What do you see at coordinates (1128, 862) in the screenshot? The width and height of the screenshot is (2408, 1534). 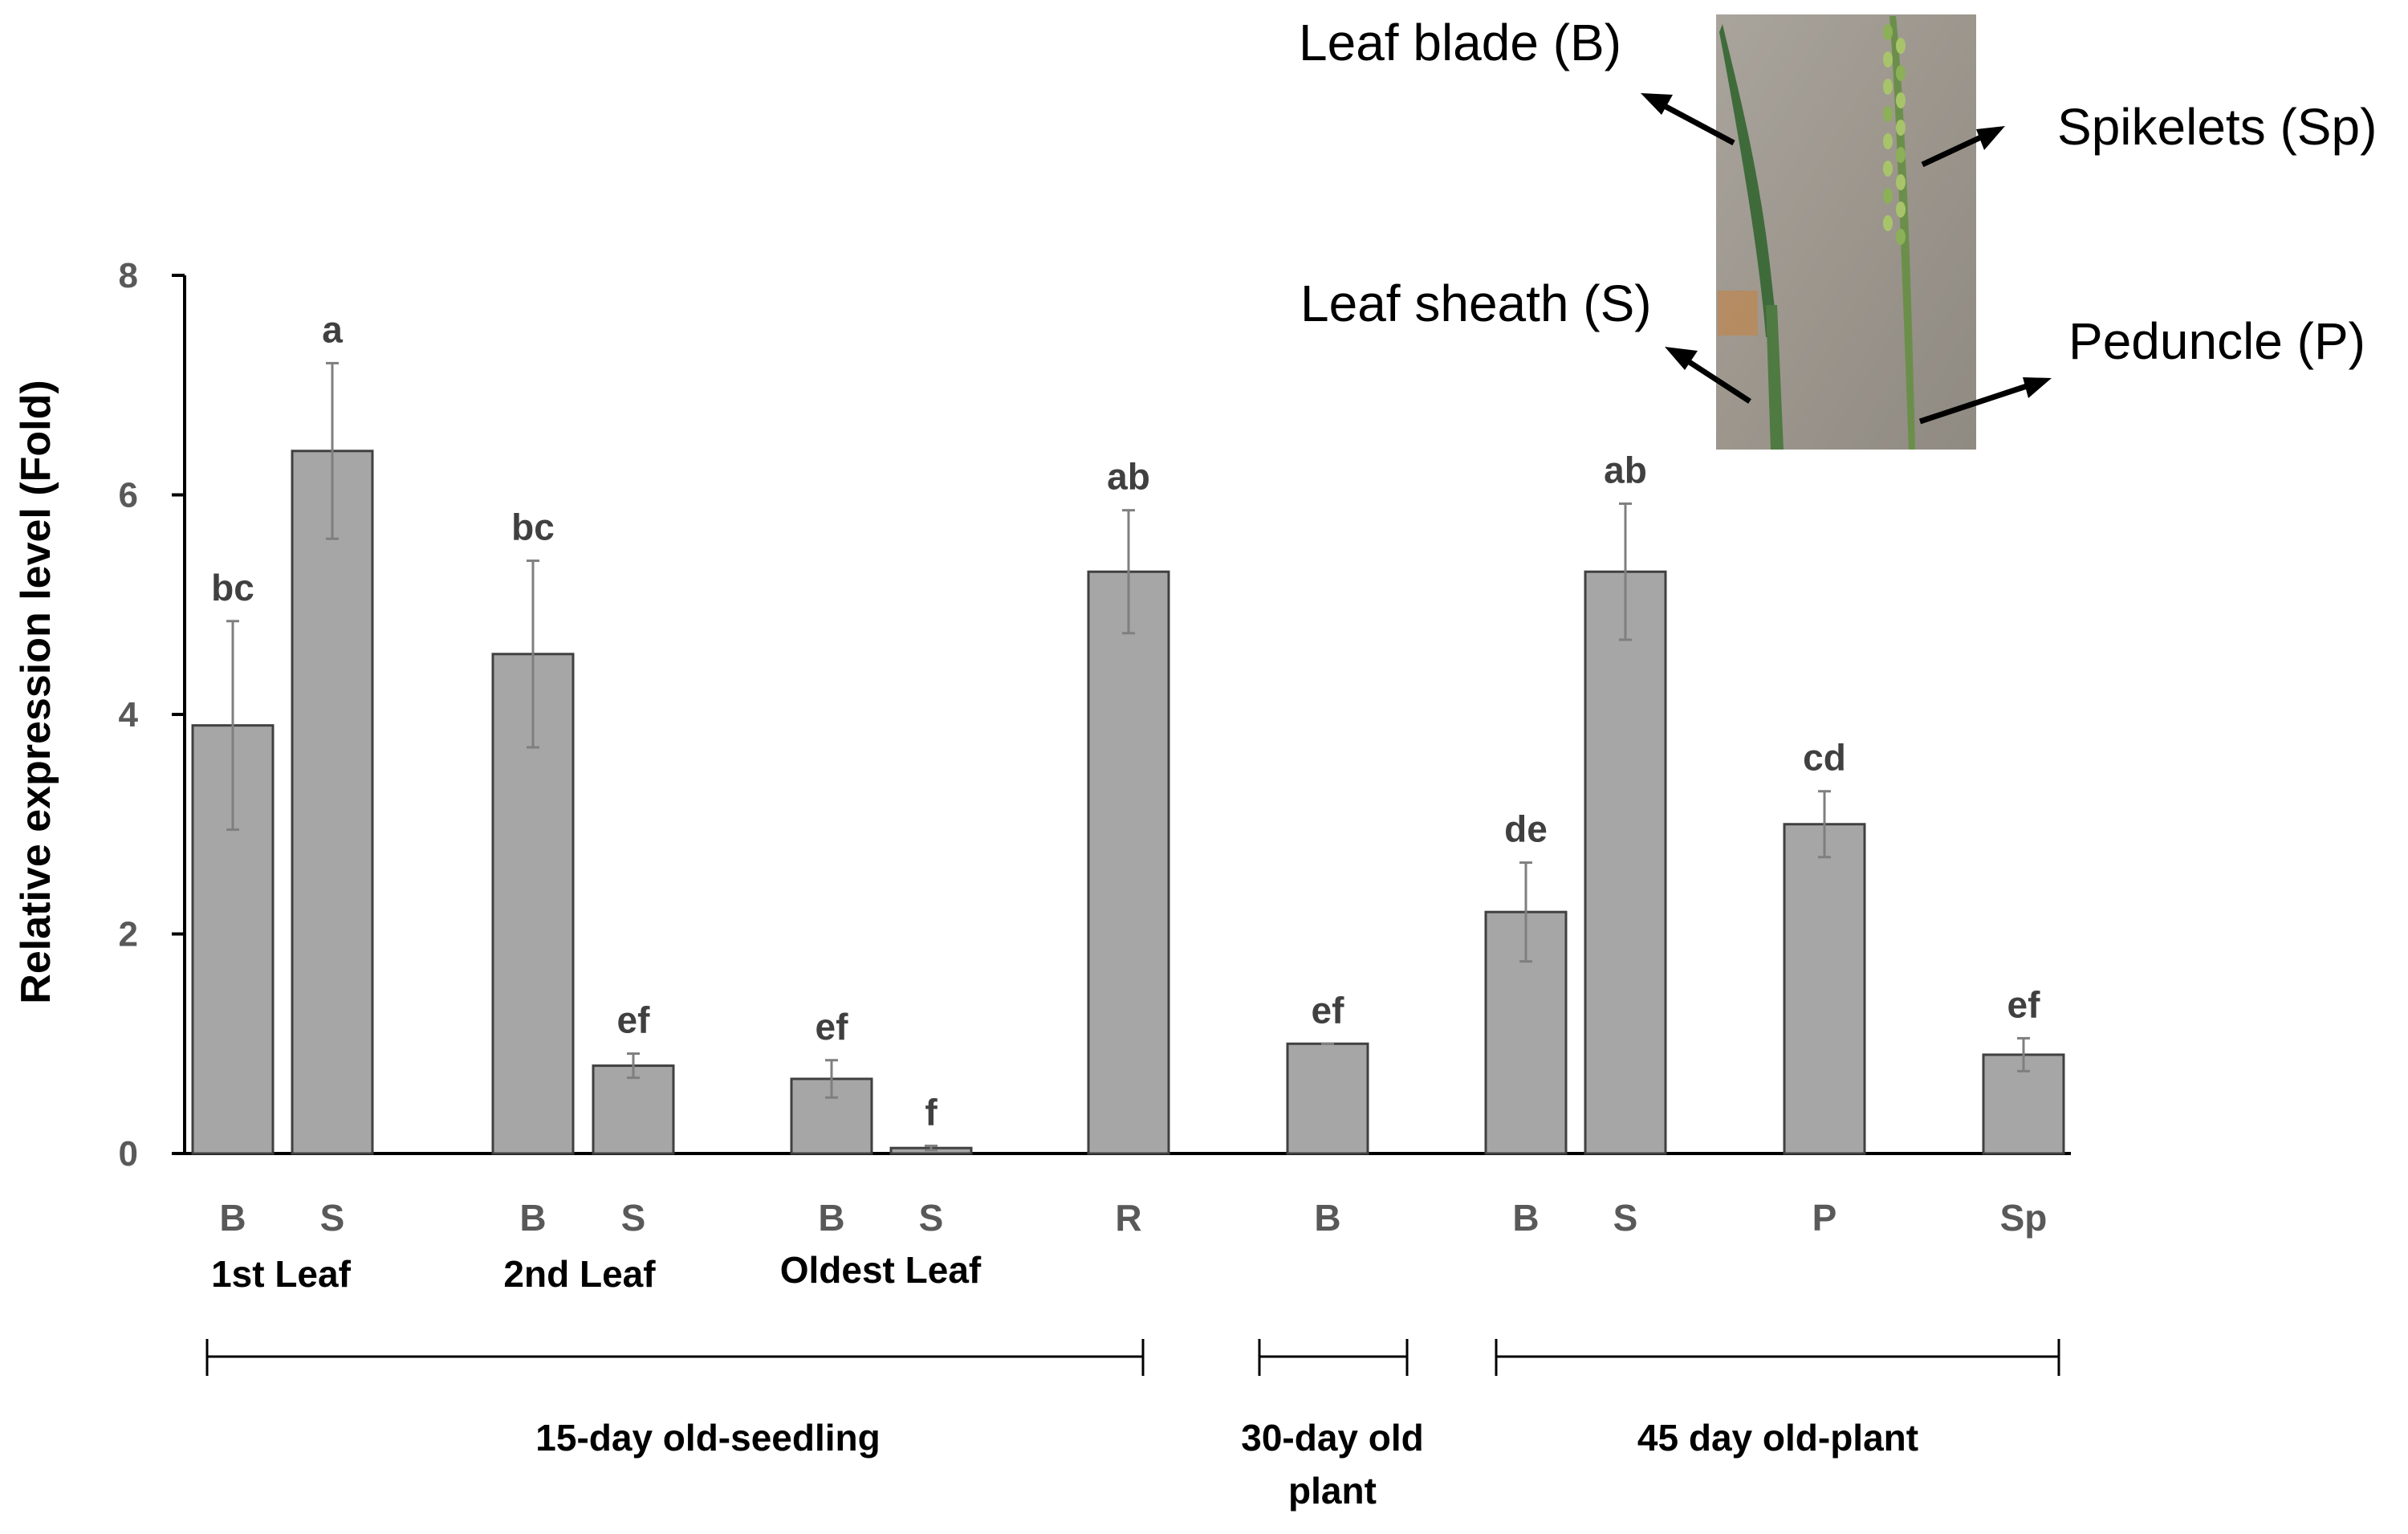 I see `bar-7-r` at bounding box center [1128, 862].